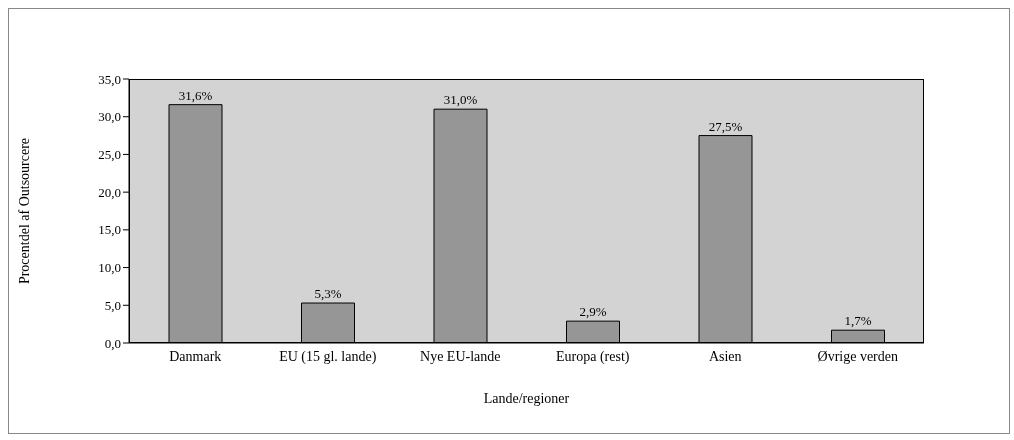 The image size is (1014, 440). Describe the element at coordinates (858, 321) in the screenshot. I see `data-label: 1,7%` at that location.